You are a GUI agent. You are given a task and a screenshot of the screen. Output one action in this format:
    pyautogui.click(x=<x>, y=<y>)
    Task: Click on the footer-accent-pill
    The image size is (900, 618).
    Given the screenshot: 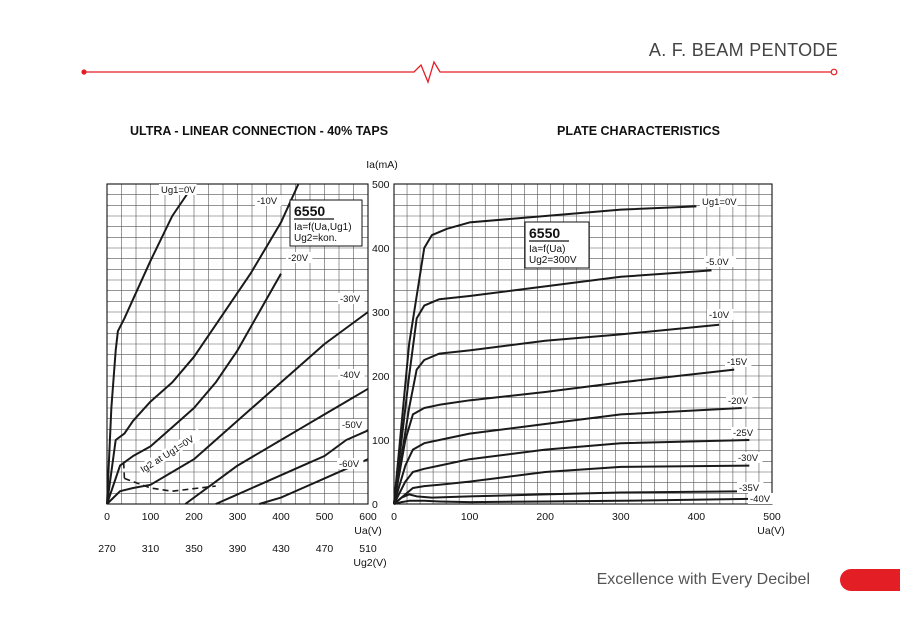 What is the action you would take?
    pyautogui.click(x=870, y=580)
    